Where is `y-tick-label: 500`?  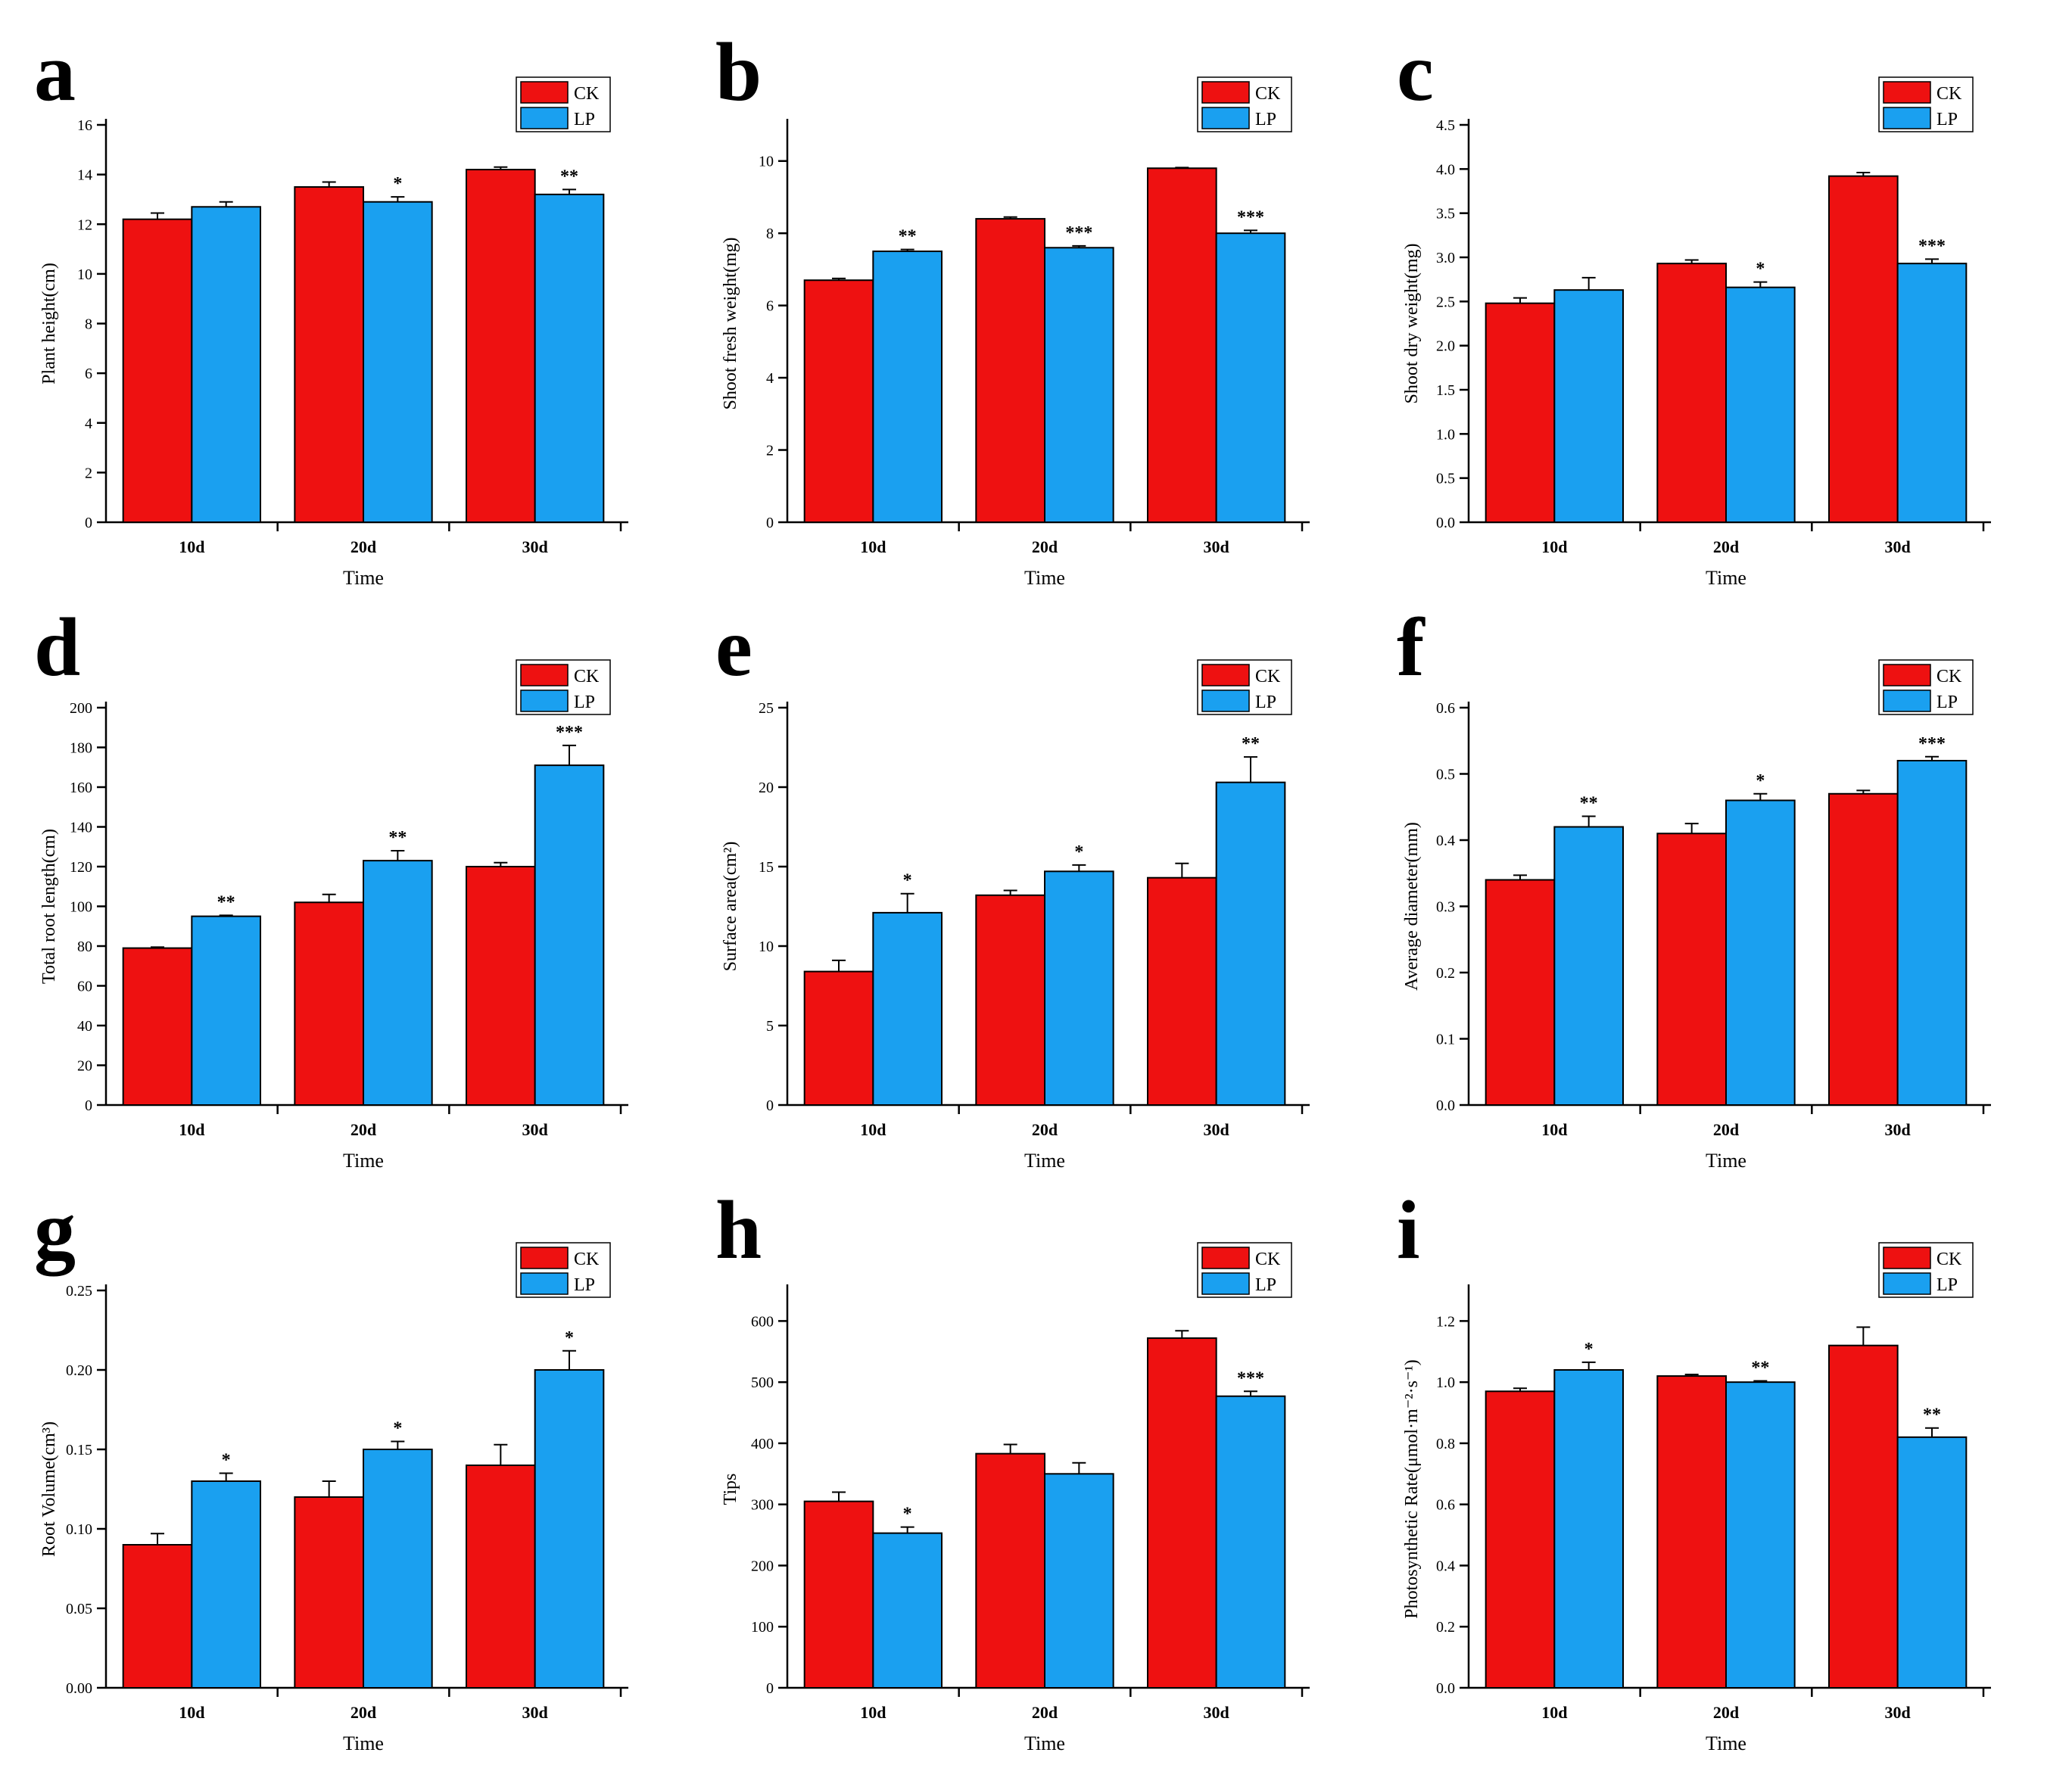
y-tick-label: 500 is located at coordinates (763, 1382).